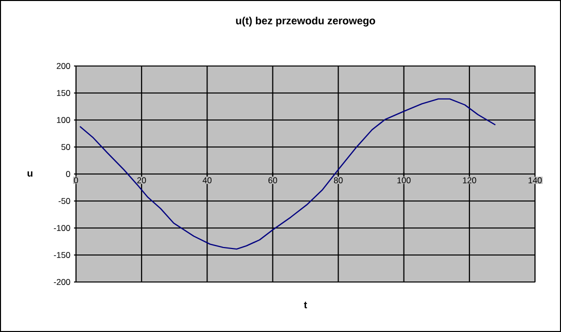 The width and height of the screenshot is (561, 332). I want to click on y-tick-label: -200, so click(62, 282).